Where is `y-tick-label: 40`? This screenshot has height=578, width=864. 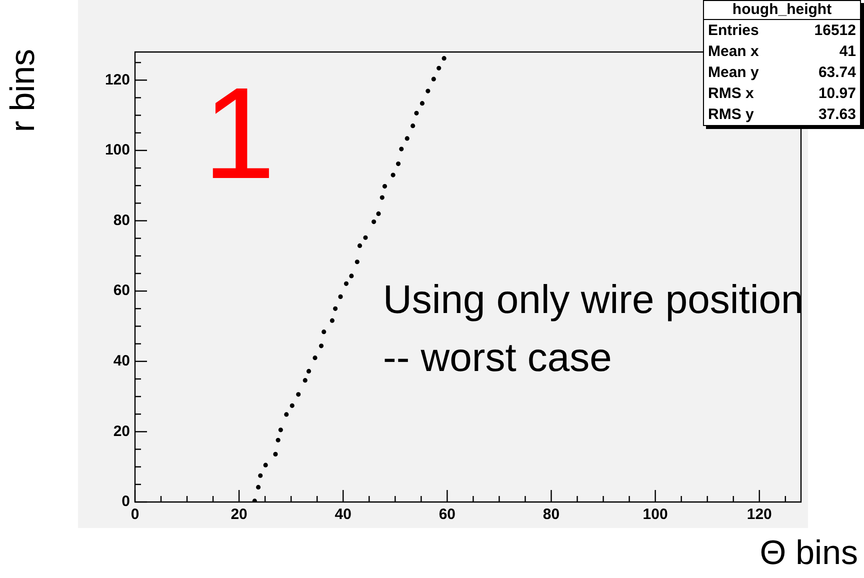
y-tick-label: 40 is located at coordinates (121, 361).